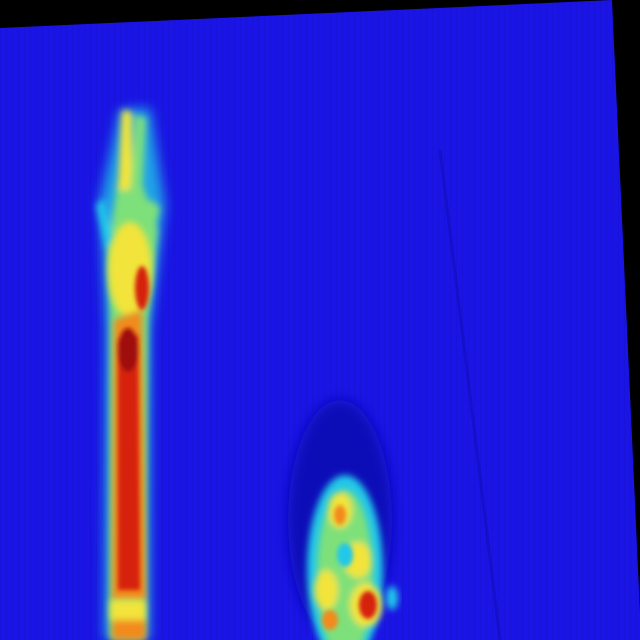 Image resolution: width=640 pixels, height=640 pixels. Describe the element at coordinates (392, 598) in the screenshot. I see `side-blob` at that location.